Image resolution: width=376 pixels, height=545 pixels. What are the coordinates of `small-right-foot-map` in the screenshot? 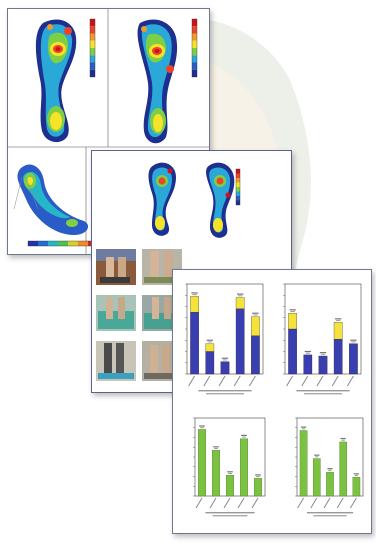 It's located at (220, 200).